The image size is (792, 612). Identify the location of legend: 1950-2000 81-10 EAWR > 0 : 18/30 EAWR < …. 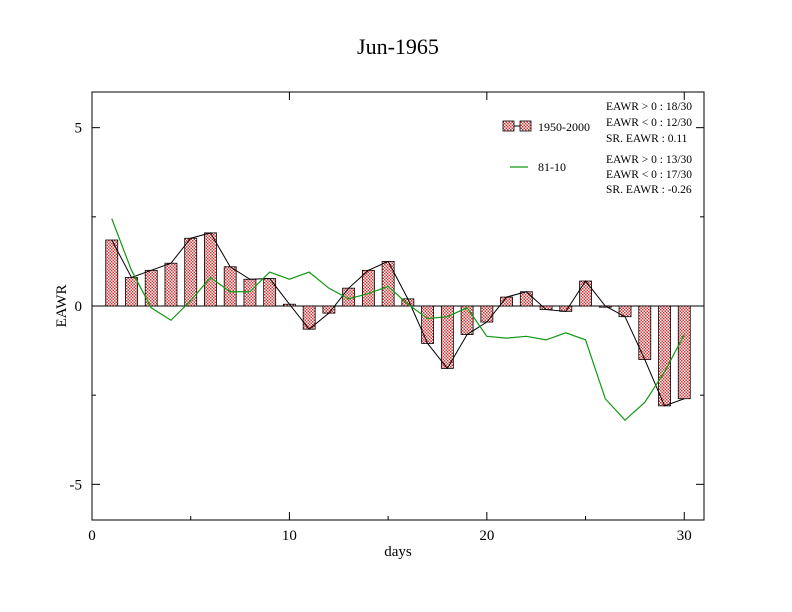
(597, 148).